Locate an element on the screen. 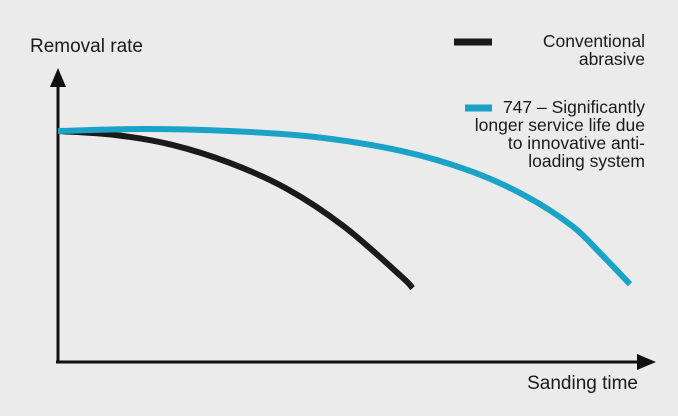 This screenshot has width=678, height=416. legend-label-line: loading system is located at coordinates (586, 161).